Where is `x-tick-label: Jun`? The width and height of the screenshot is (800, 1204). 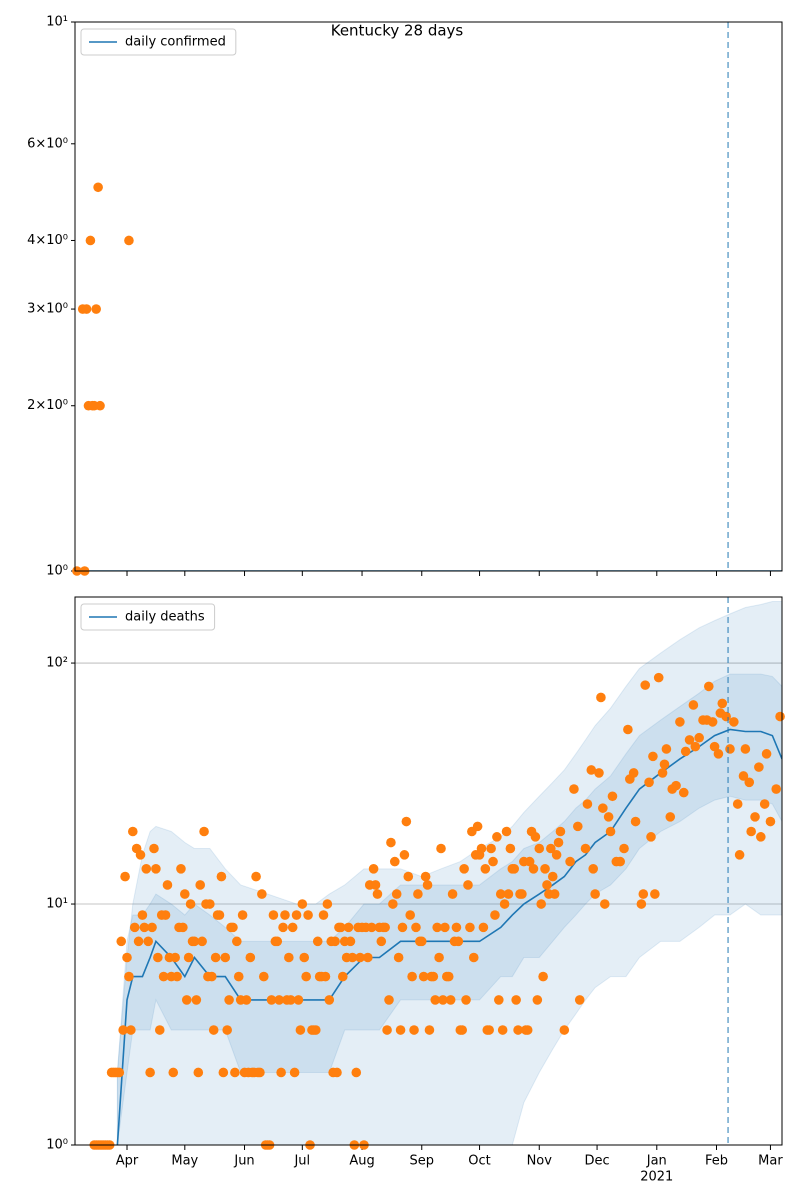
x-tick-label: Jun is located at coordinates (243, 1161).